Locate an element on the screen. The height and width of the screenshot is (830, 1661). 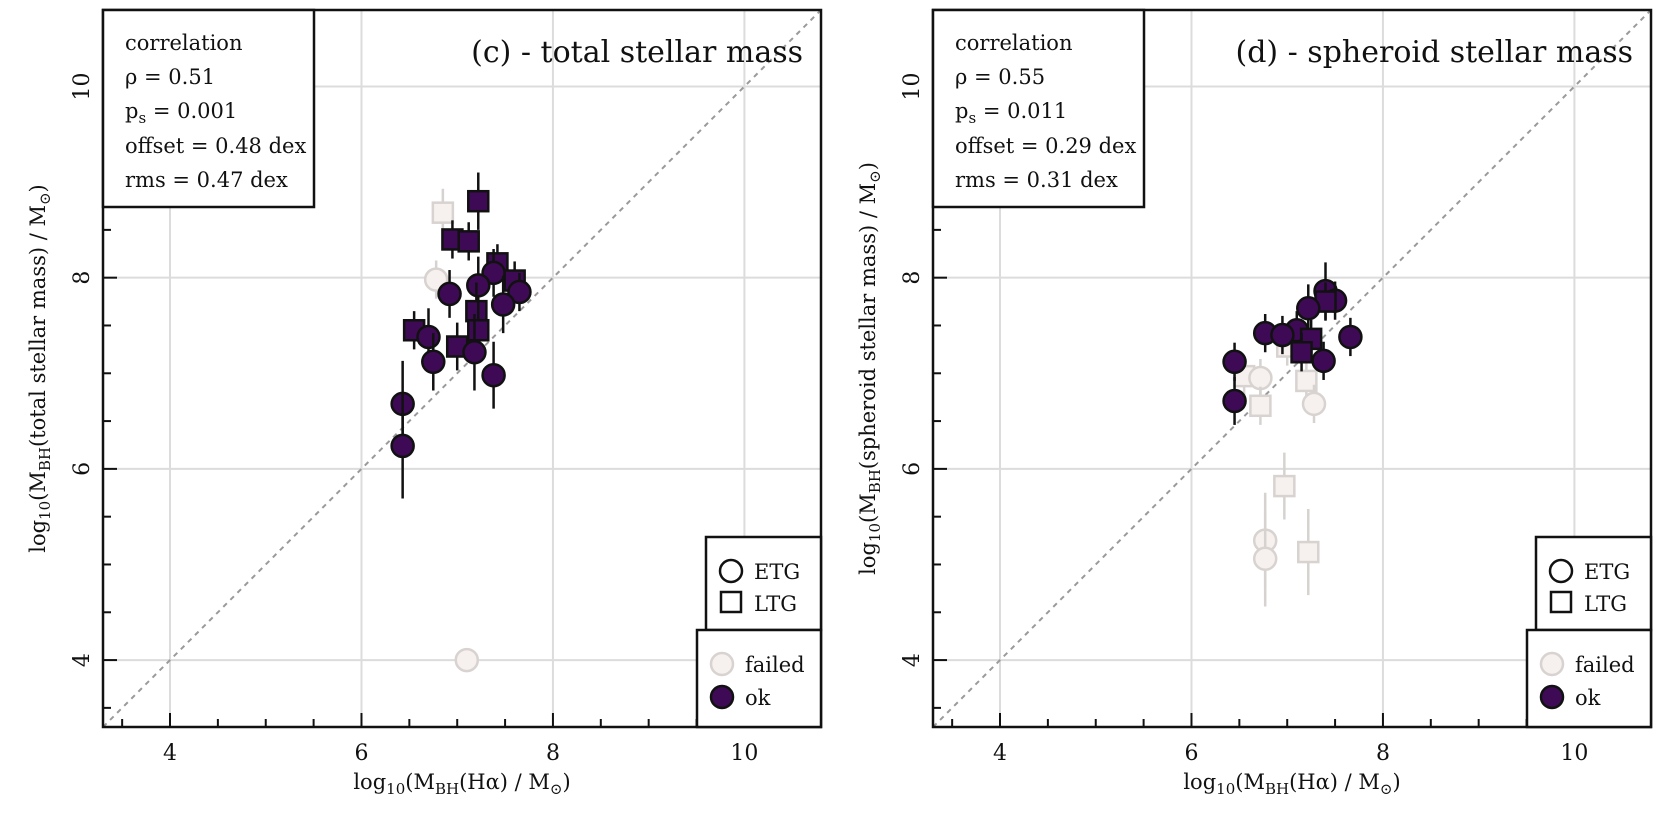
legend-failed-marker is located at coordinates (722, 664).